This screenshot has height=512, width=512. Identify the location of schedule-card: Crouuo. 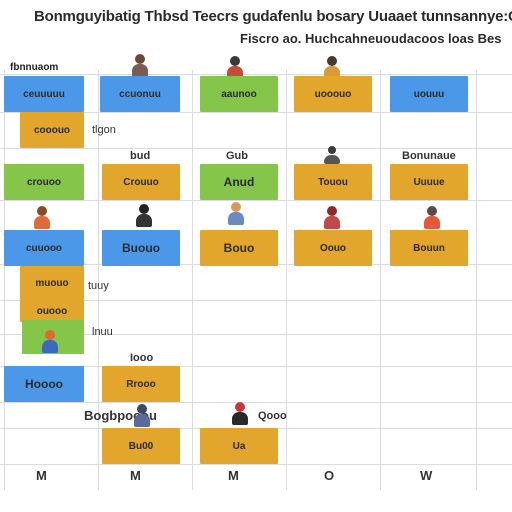
(141, 182).